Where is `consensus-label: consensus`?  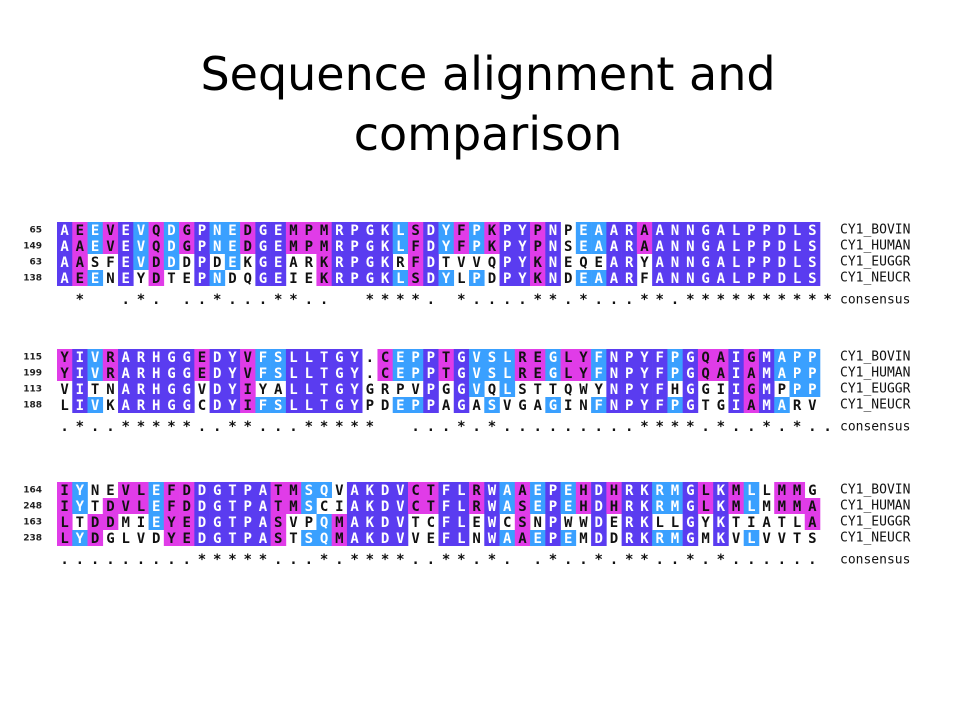 consensus-label: consensus is located at coordinates (875, 427).